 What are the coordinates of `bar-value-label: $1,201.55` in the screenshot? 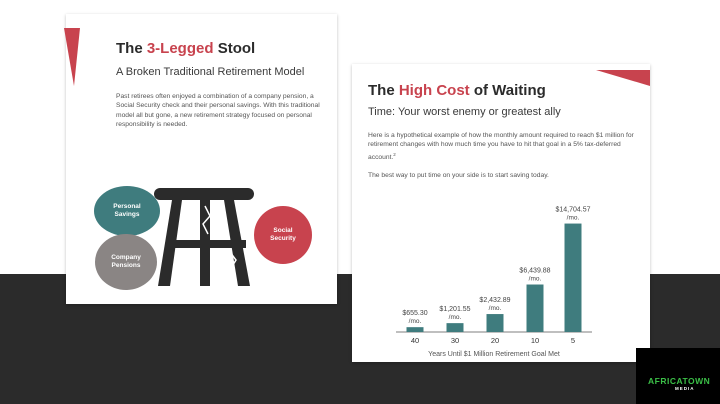 It's located at (454, 309).